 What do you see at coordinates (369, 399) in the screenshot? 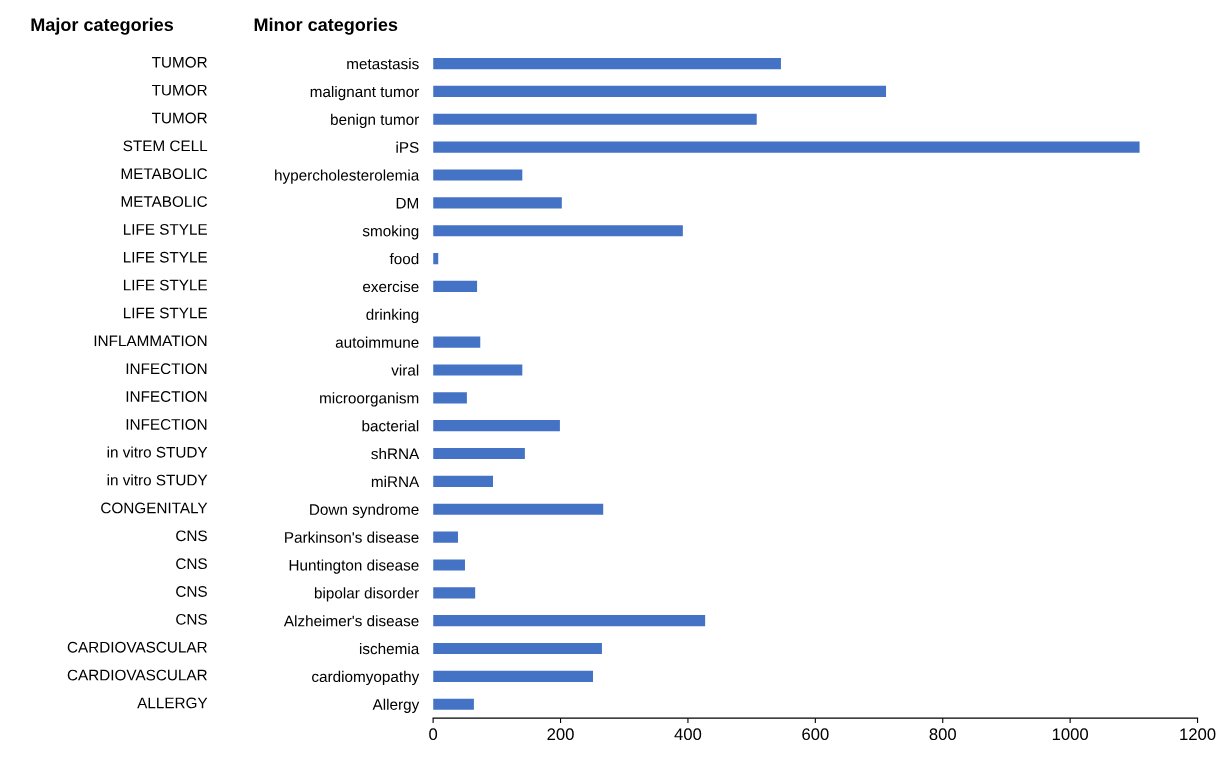
I see `y-tick-label: microorganism` at bounding box center [369, 399].